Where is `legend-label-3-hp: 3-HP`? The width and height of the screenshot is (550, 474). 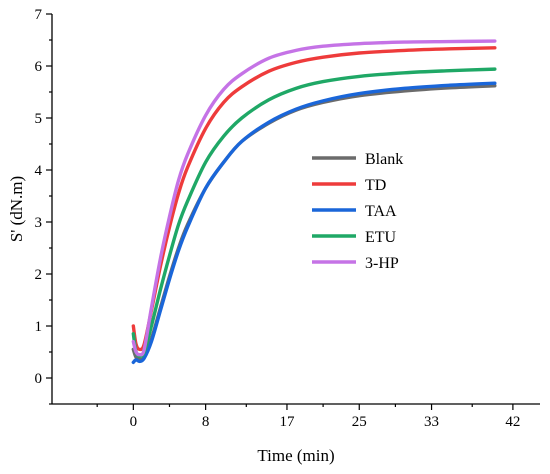 legend-label-3-hp: 3-HP is located at coordinates (382, 263).